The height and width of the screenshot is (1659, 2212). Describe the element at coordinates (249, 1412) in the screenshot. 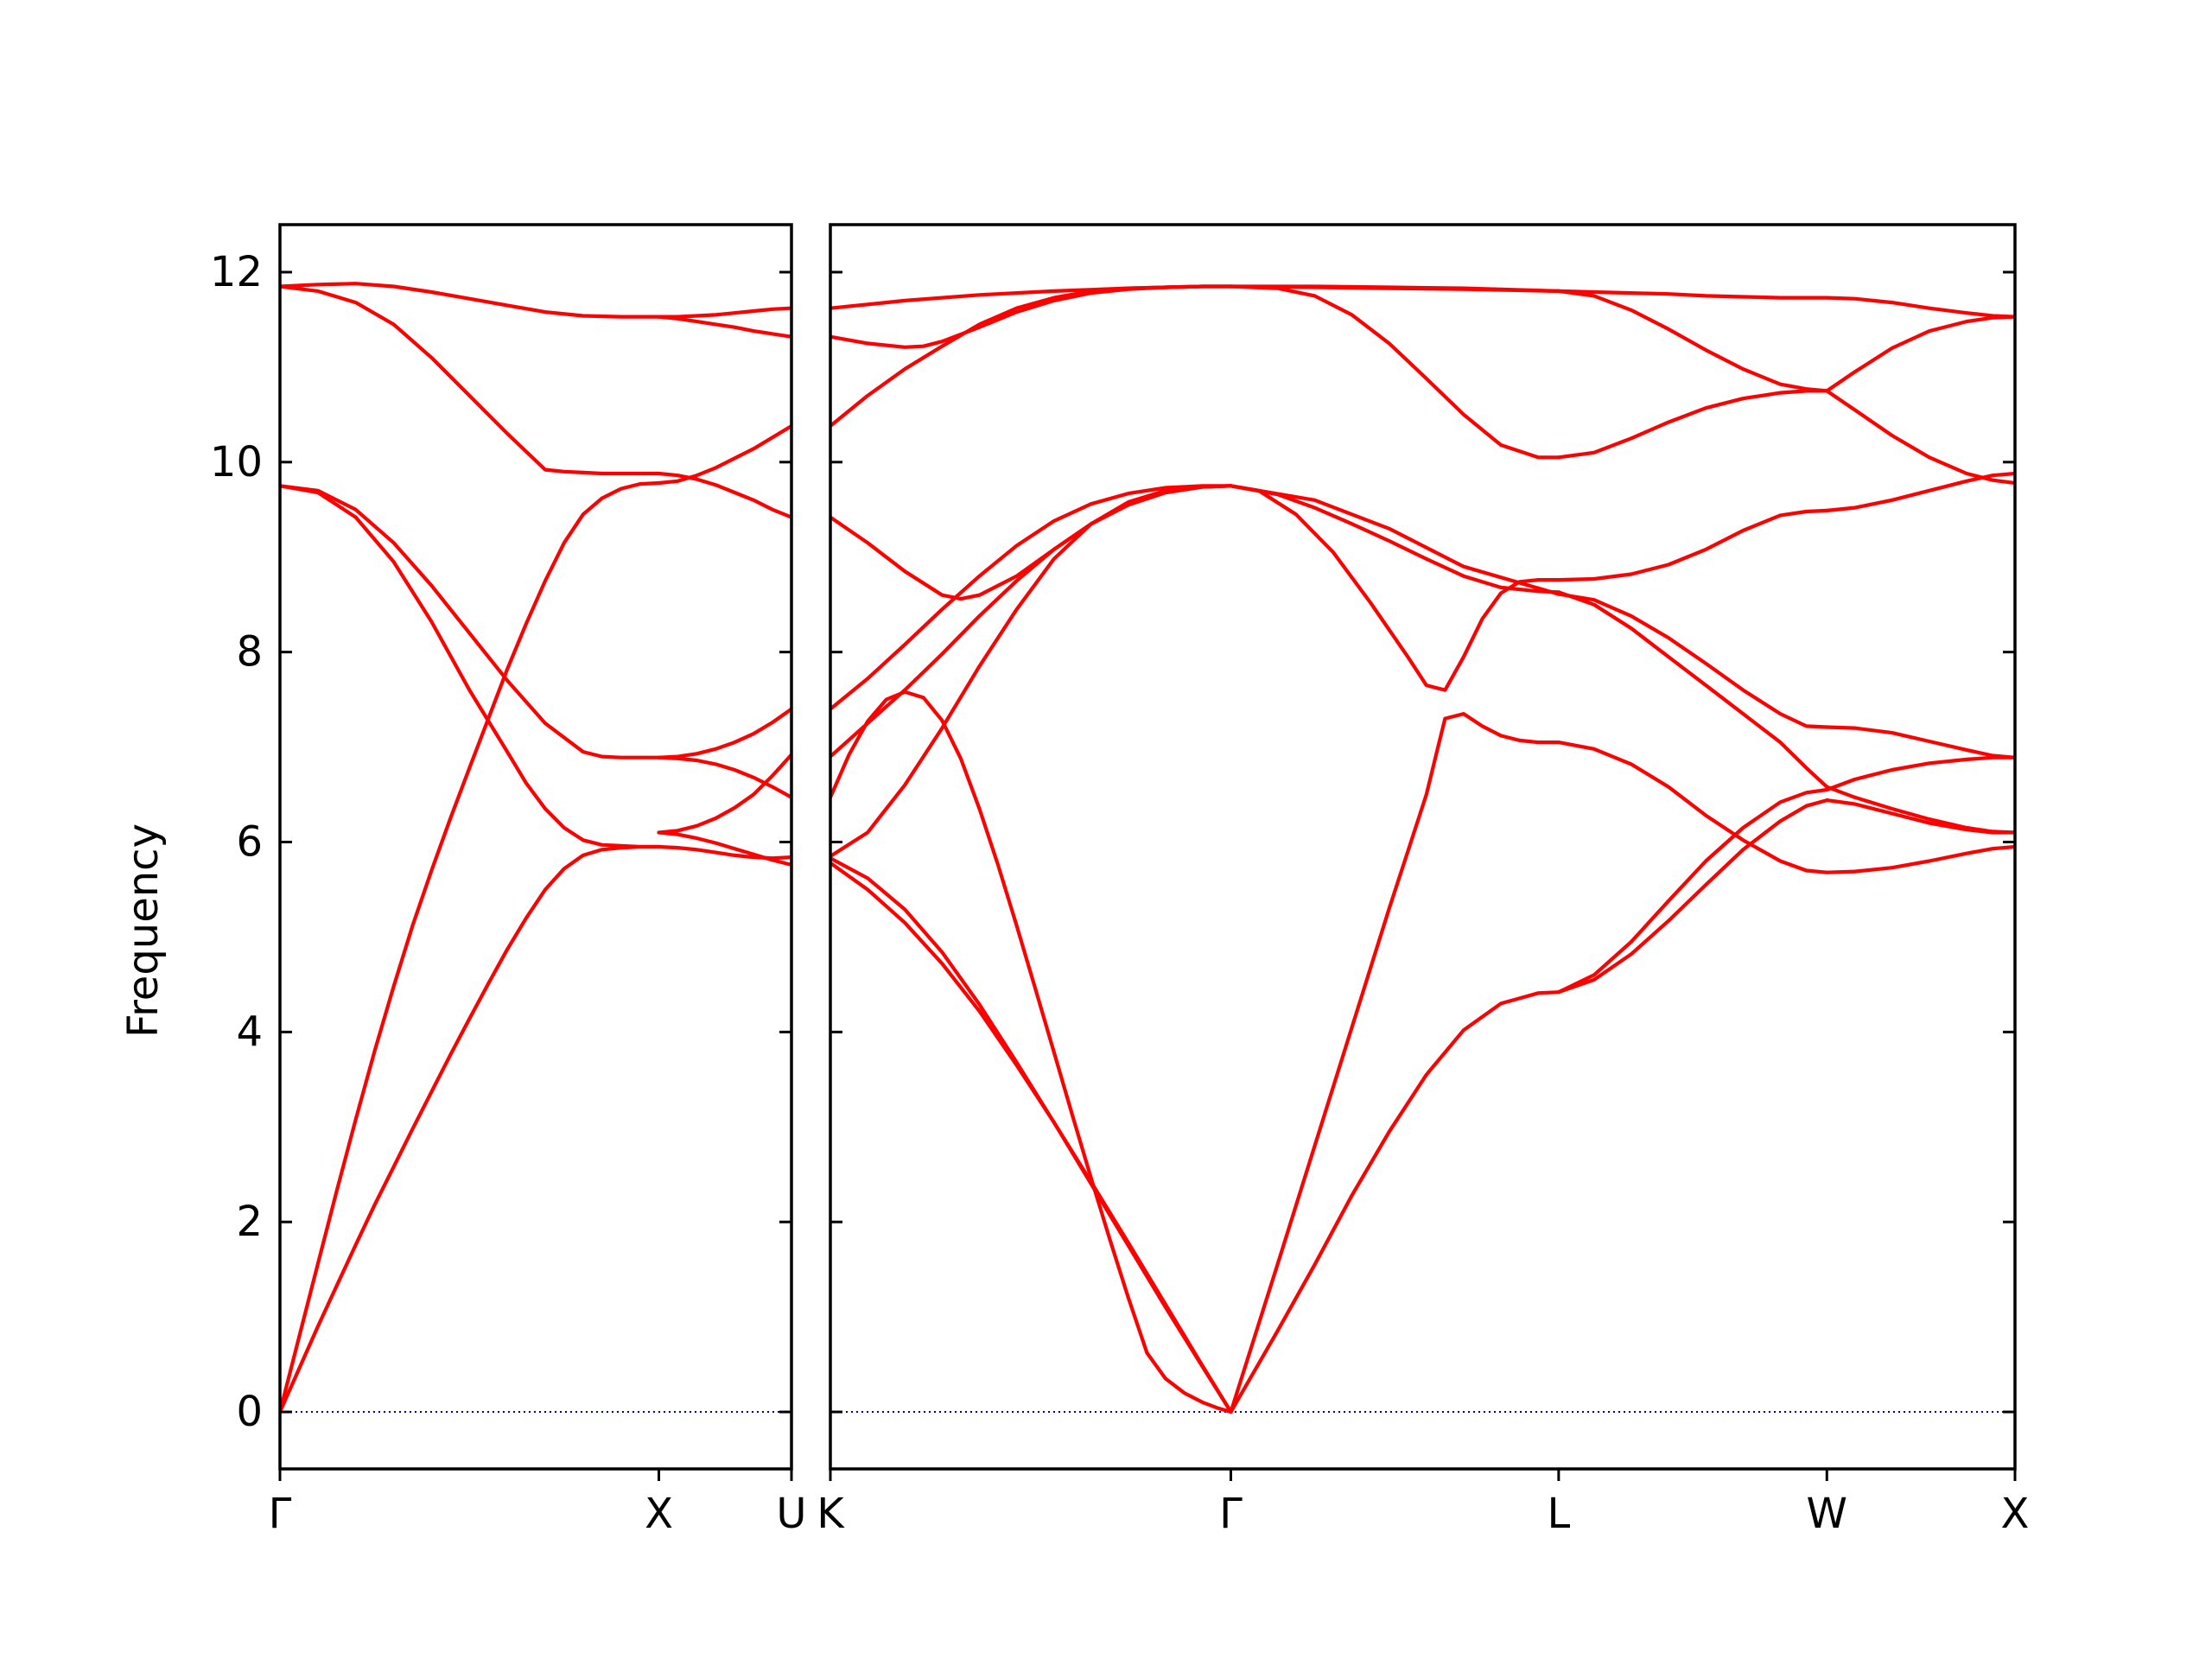

I see `y-tick-label: 0` at that location.